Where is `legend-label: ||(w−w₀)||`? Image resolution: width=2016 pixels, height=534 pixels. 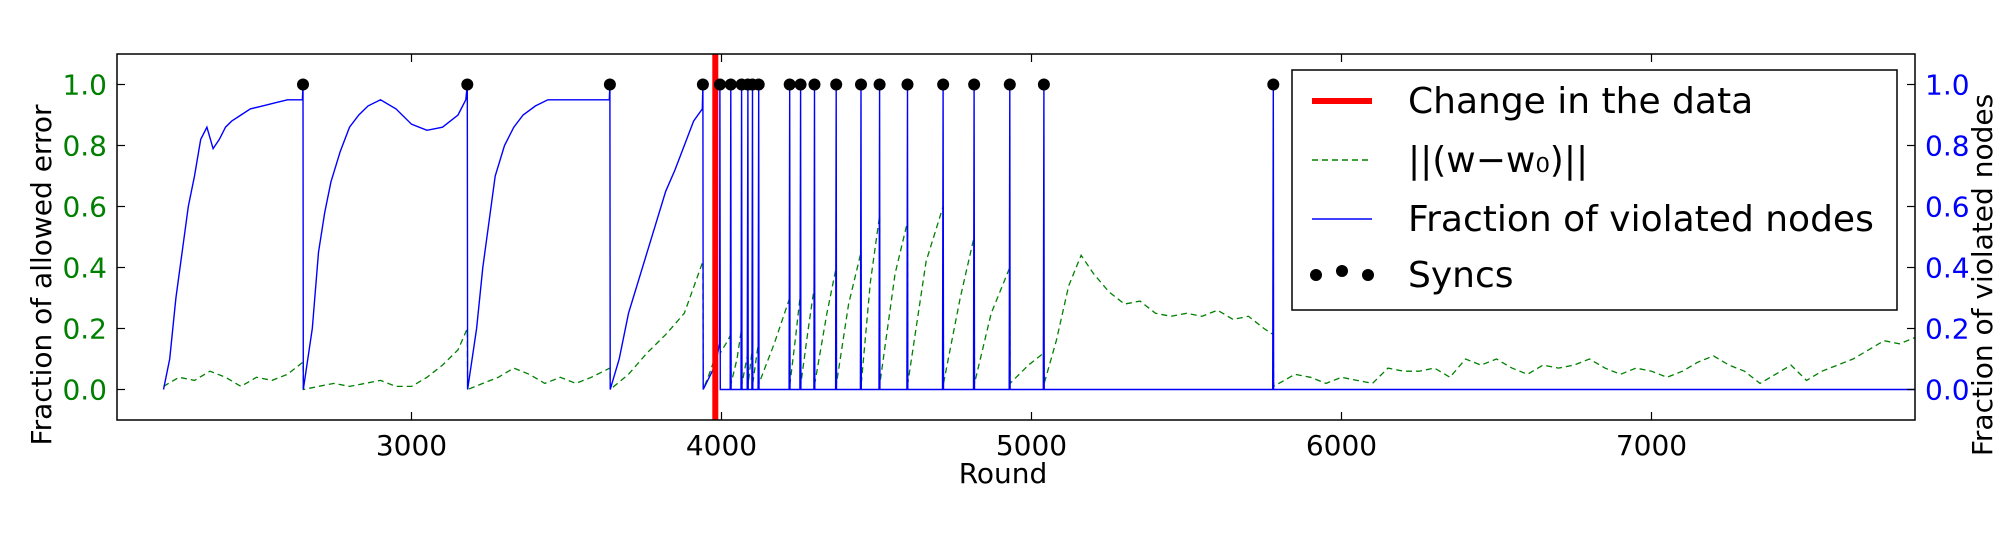 legend-label: ||(w−w₀)|| is located at coordinates (1498, 160).